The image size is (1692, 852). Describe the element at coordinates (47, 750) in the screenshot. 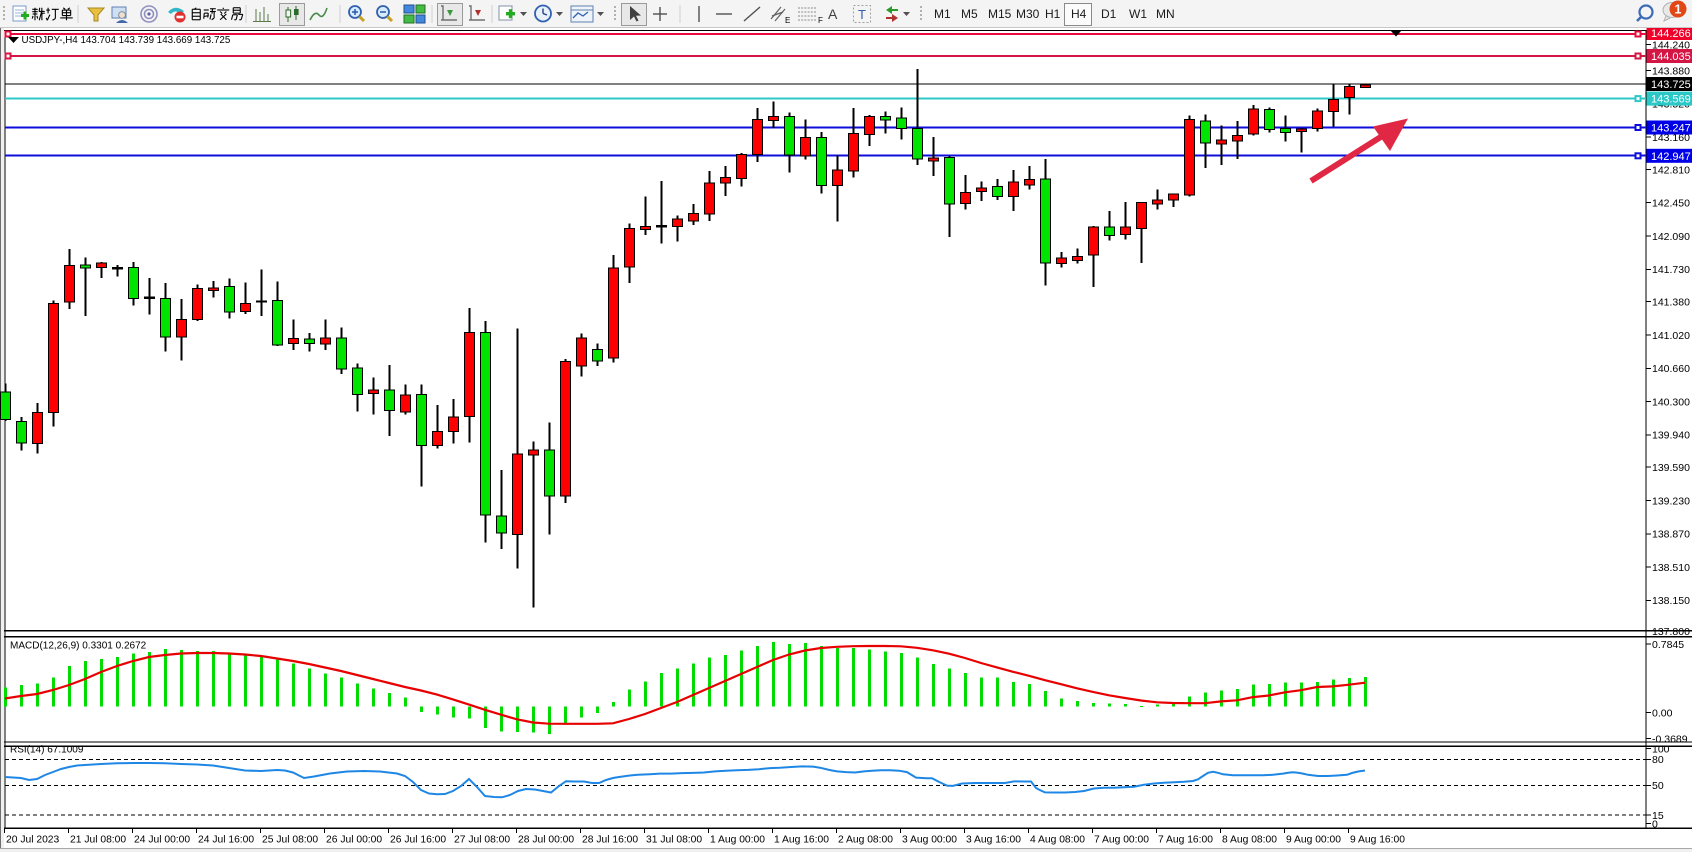

I see `svg-text: RSI(14) 67.1009` at that location.